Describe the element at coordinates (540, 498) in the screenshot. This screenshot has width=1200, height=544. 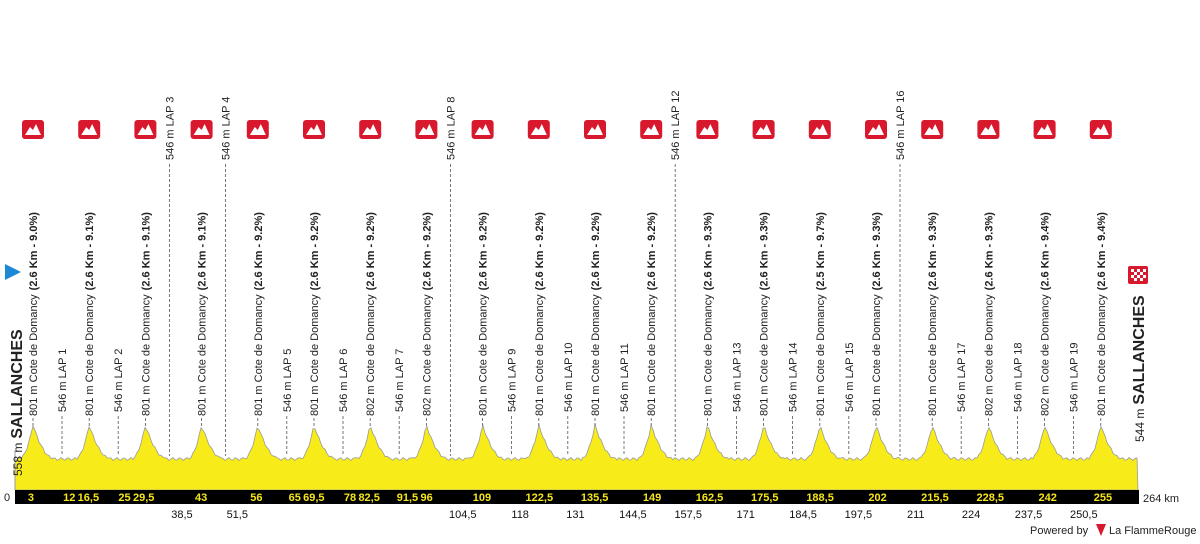
I see `km-marker: 122,5` at that location.